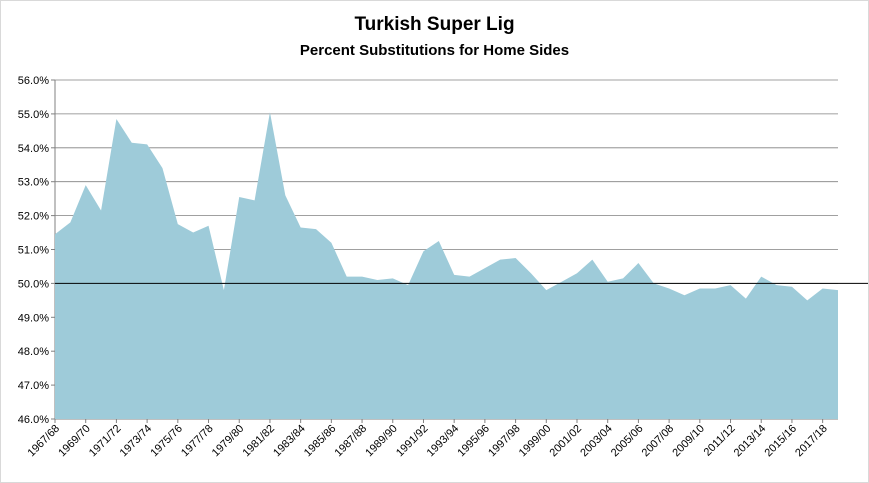 The width and height of the screenshot is (869, 483). Describe the element at coordinates (811, 441) in the screenshot. I see `x-tick-label: 2017/18` at that location.